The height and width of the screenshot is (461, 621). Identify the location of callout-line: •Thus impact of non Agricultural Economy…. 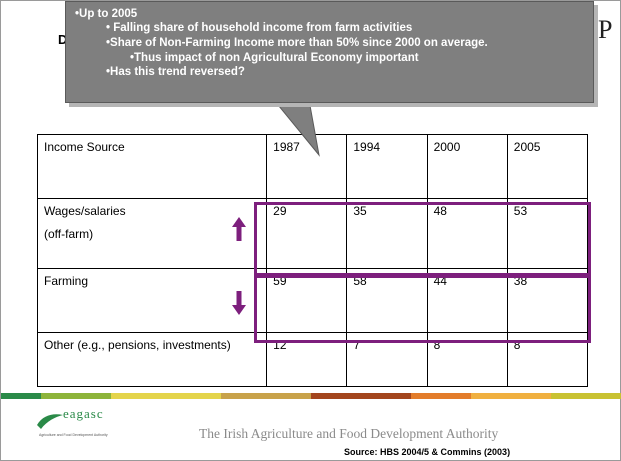
(274, 58).